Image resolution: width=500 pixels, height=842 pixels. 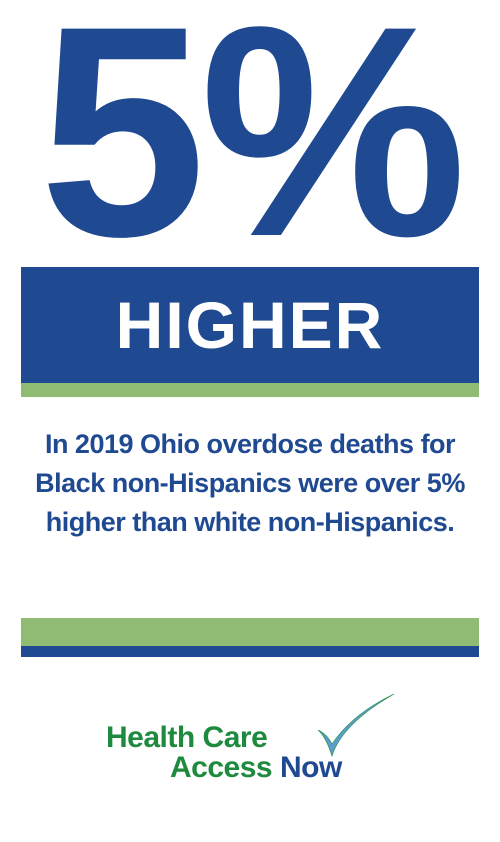 I want to click on logo-word-access-rest: ccess, so click(x=232, y=767).